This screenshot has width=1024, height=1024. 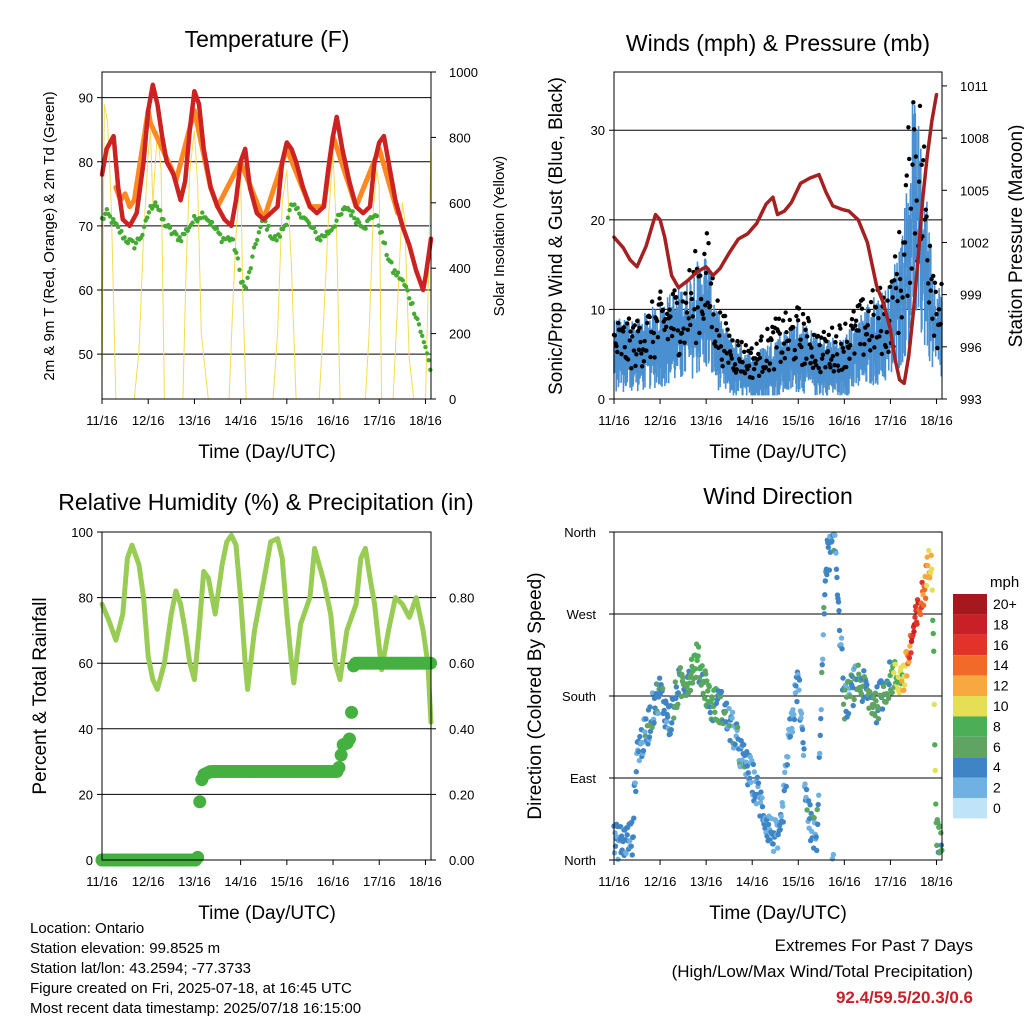 I want to click on x-tick-label: 12/16, so click(x=148, y=420).